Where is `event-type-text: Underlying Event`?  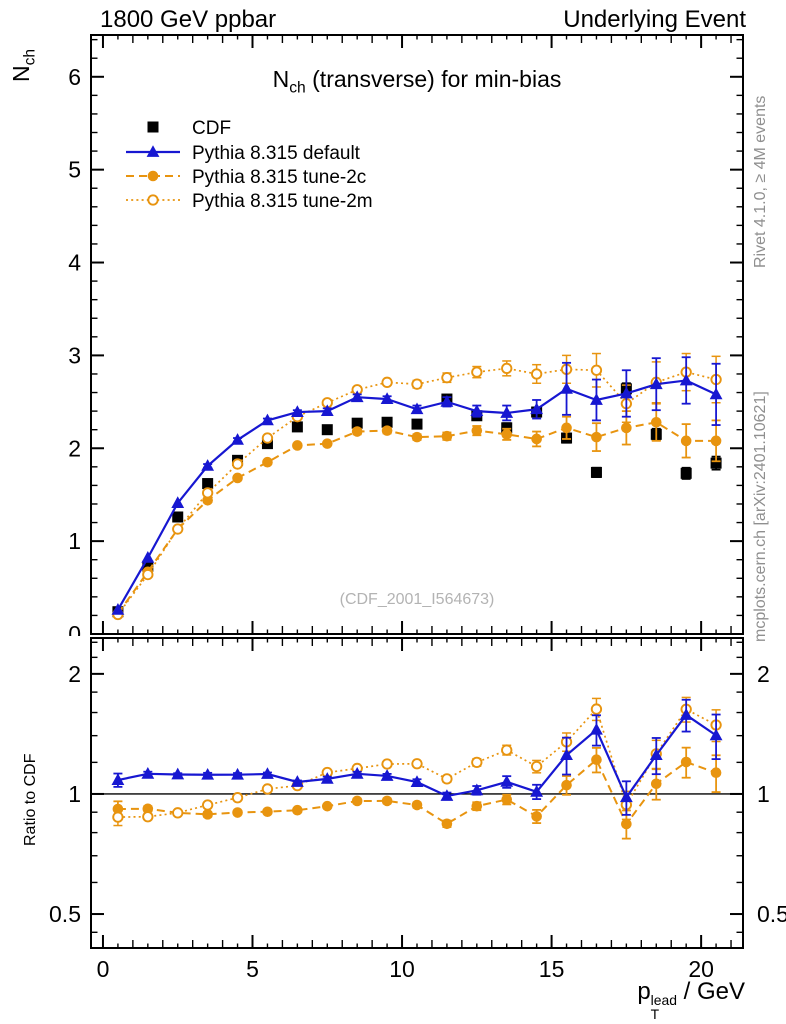 event-type-text: Underlying Event is located at coordinates (654, 19).